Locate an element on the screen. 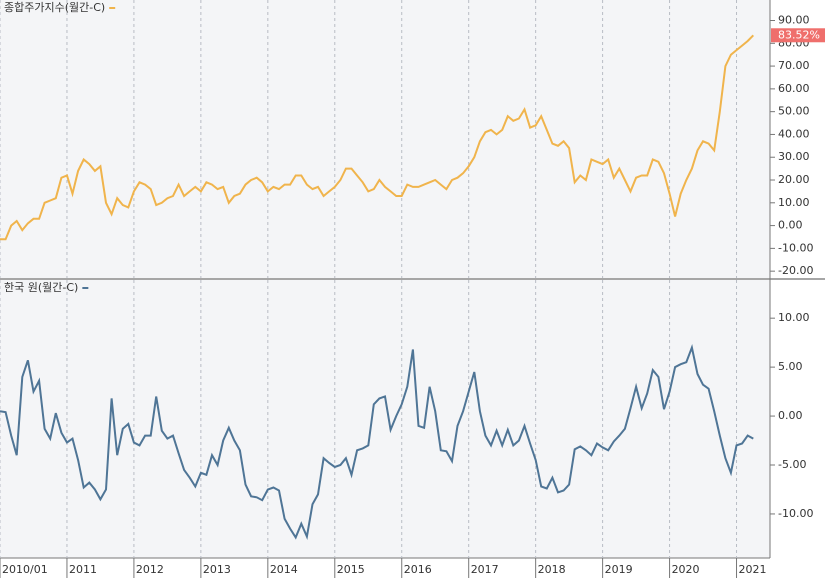 The height and width of the screenshot is (578, 825). x-tick-label: 2020 is located at coordinates (686, 569).